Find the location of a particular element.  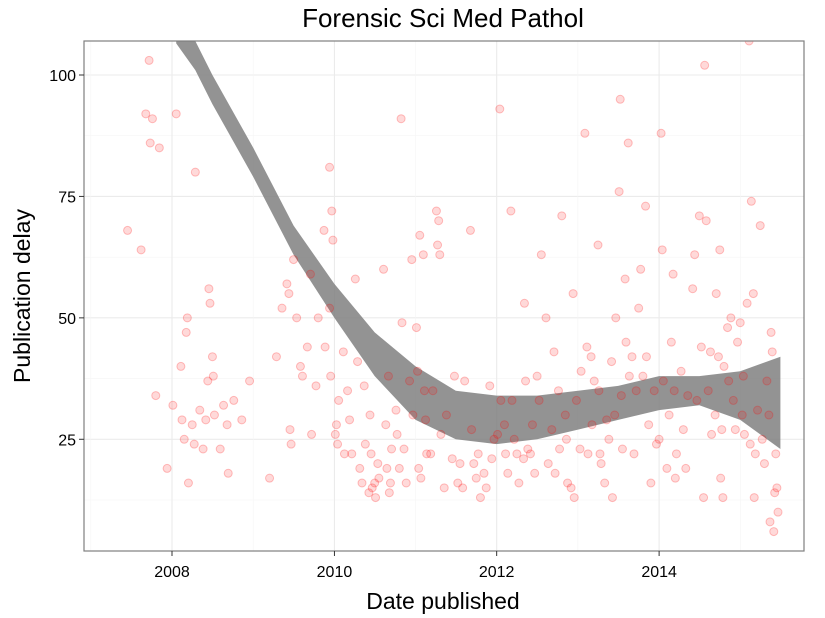

x-tick-label: 2008 is located at coordinates (172, 572).